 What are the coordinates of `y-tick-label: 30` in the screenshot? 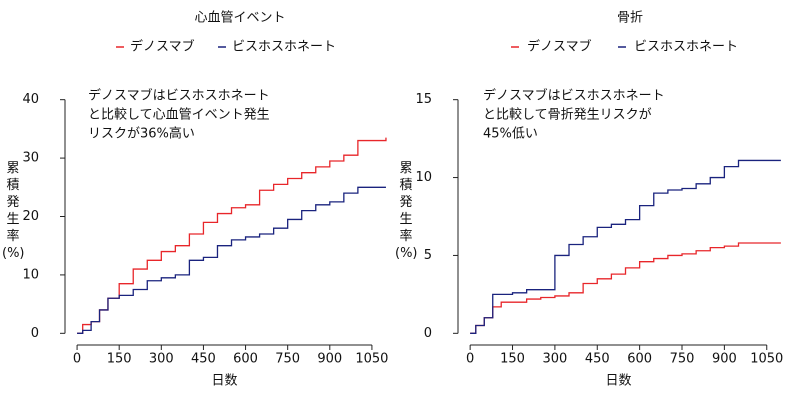 It's located at (30, 158).